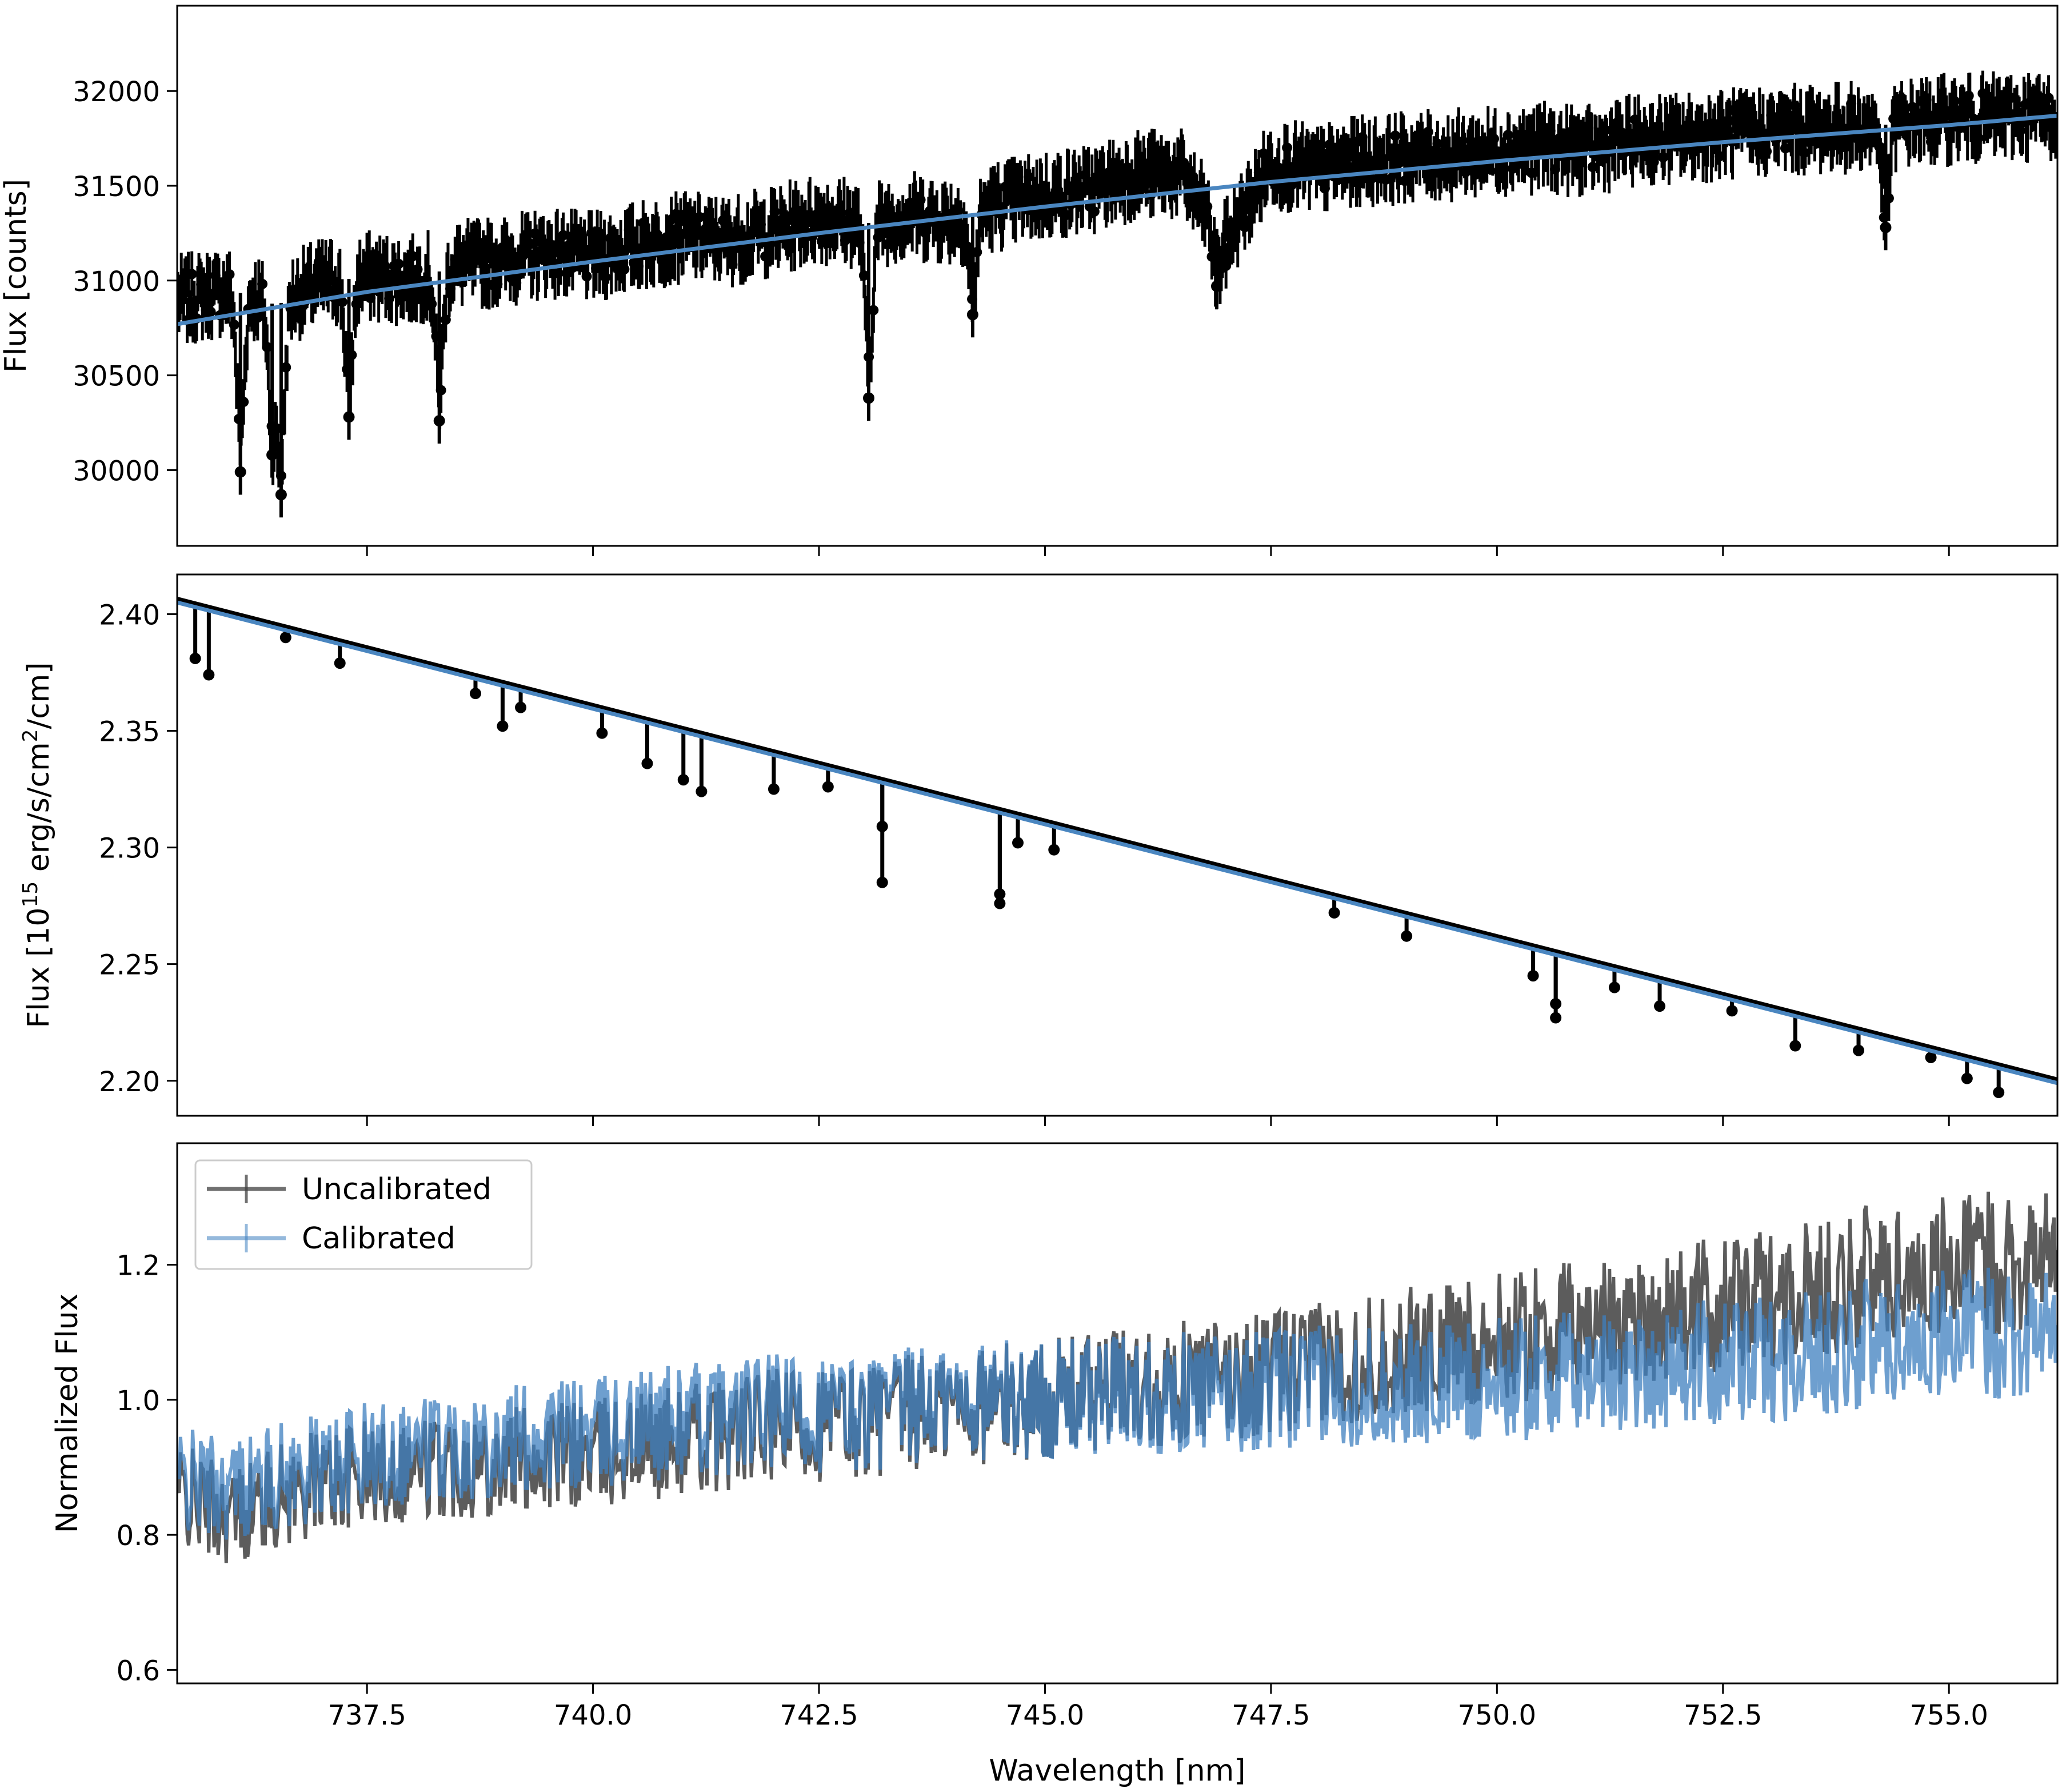 This screenshot has height=1792, width=2062. What do you see at coordinates (129, 615) in the screenshot?
I see `ytick-label: 2.40` at bounding box center [129, 615].